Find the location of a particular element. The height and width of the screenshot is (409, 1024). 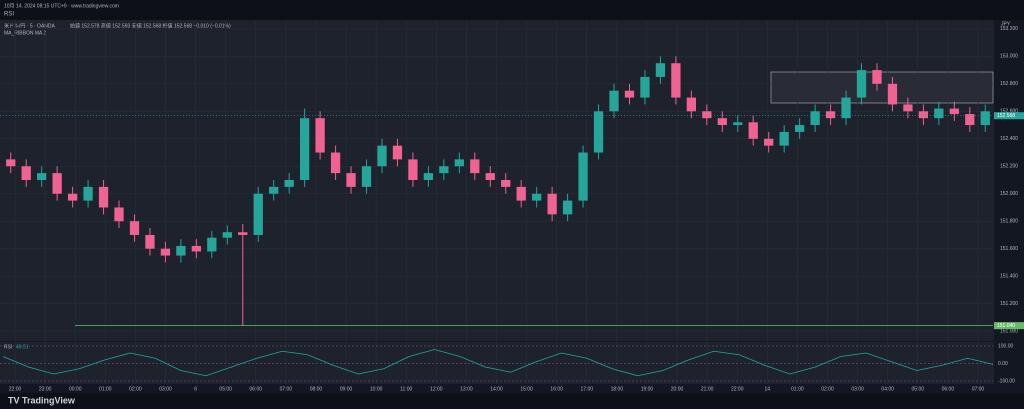

header-bar is located at coordinates (512, 10).